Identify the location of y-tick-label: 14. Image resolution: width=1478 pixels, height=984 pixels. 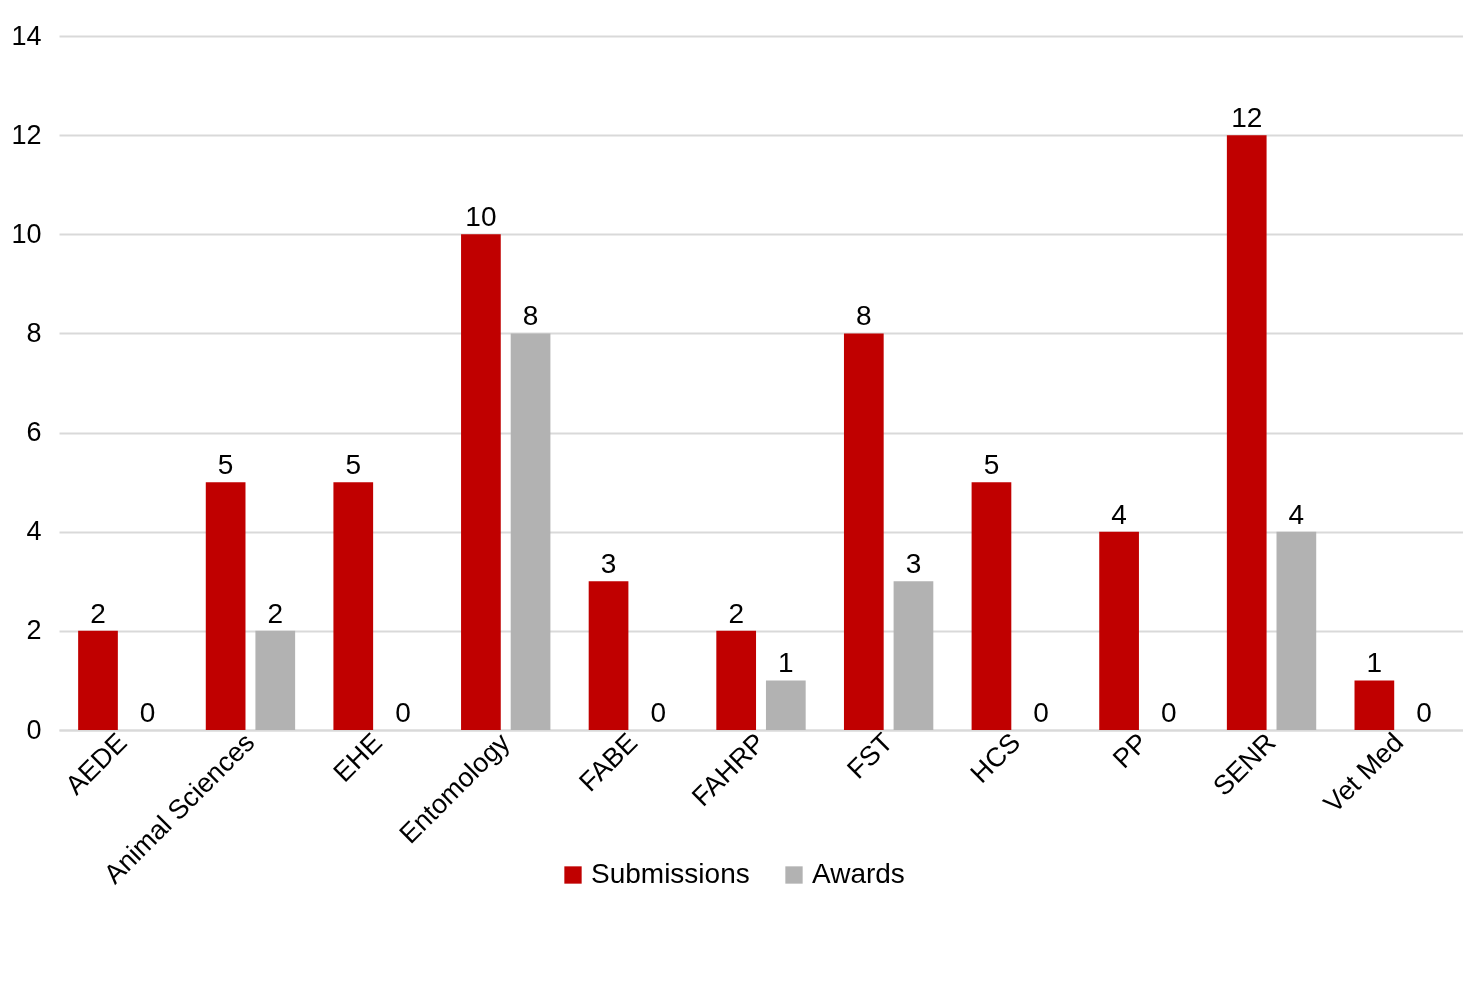
(26, 35).